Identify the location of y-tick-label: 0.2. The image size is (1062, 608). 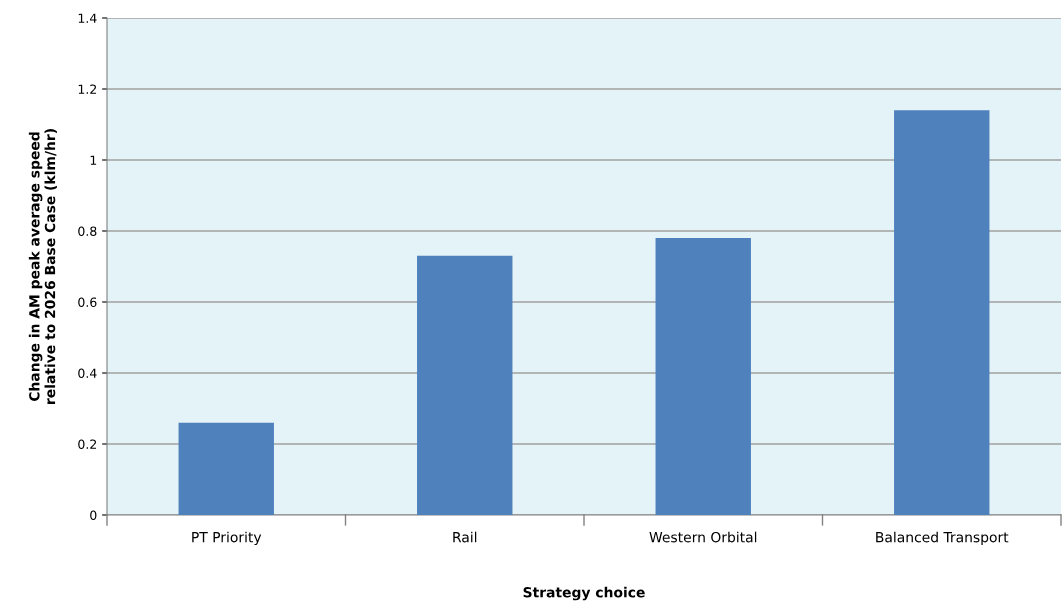
(87, 444).